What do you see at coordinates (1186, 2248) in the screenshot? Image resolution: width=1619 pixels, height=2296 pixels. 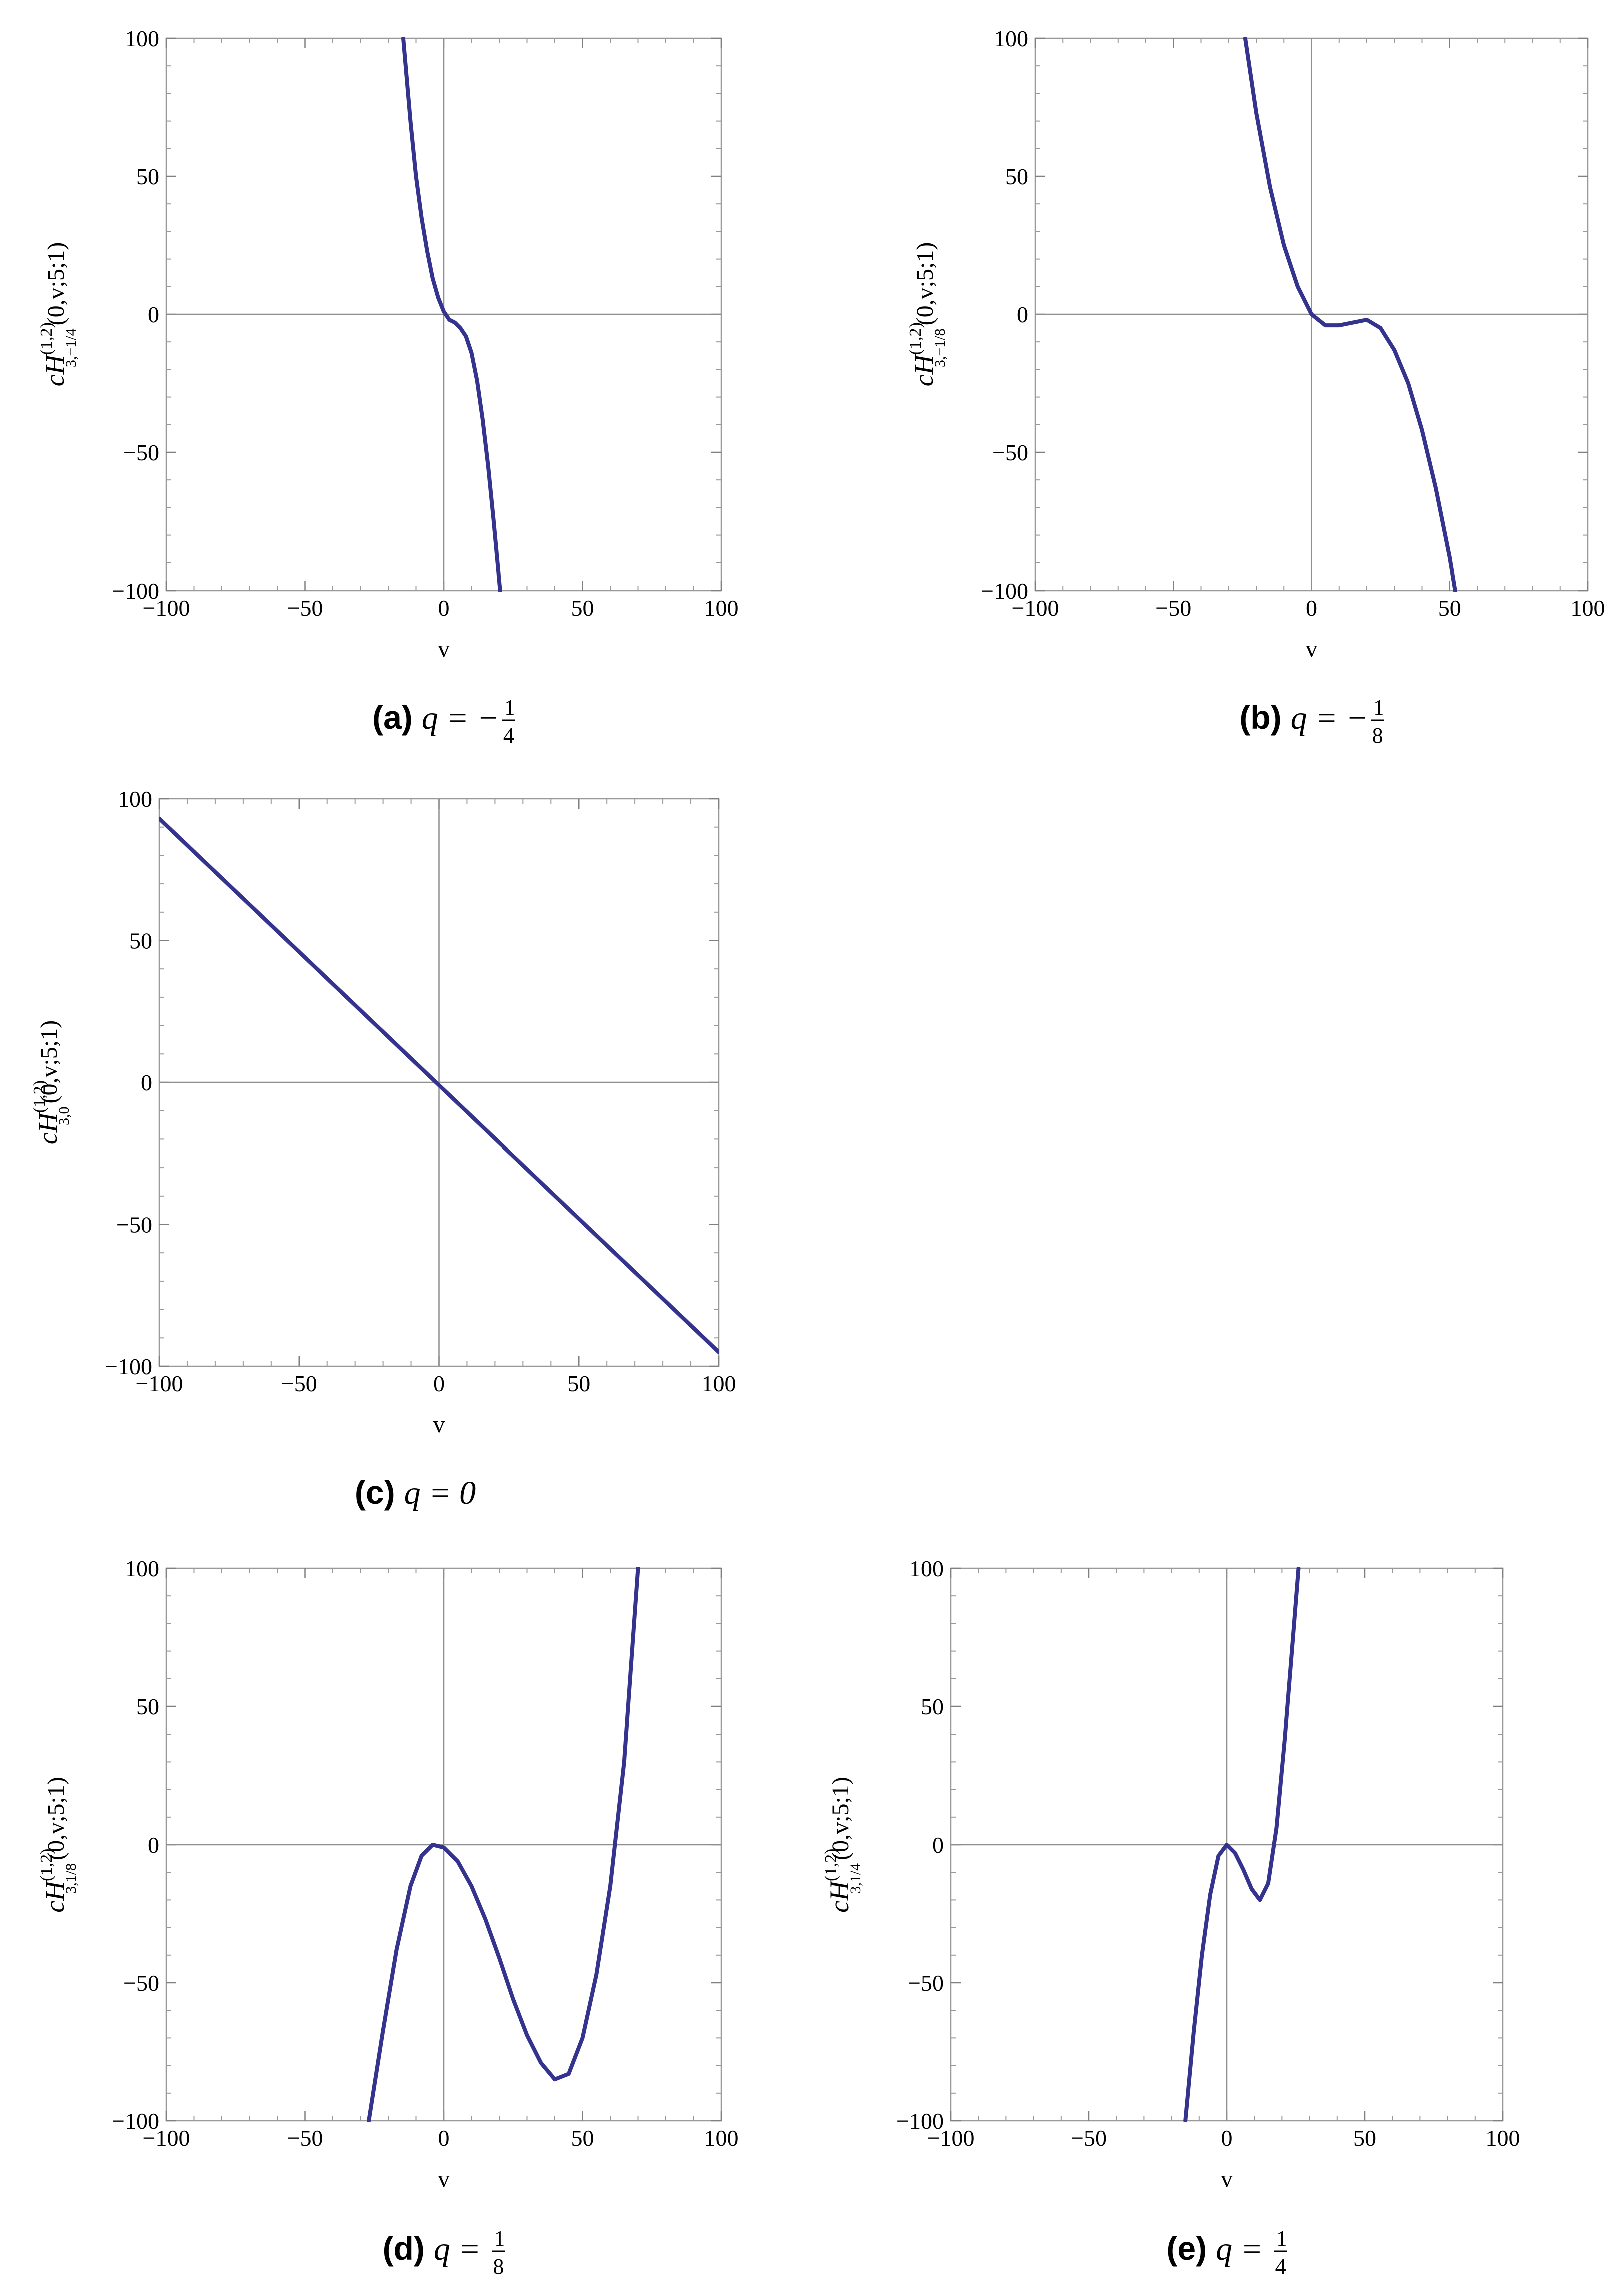 I see `caption-letter: (e)` at bounding box center [1186, 2248].